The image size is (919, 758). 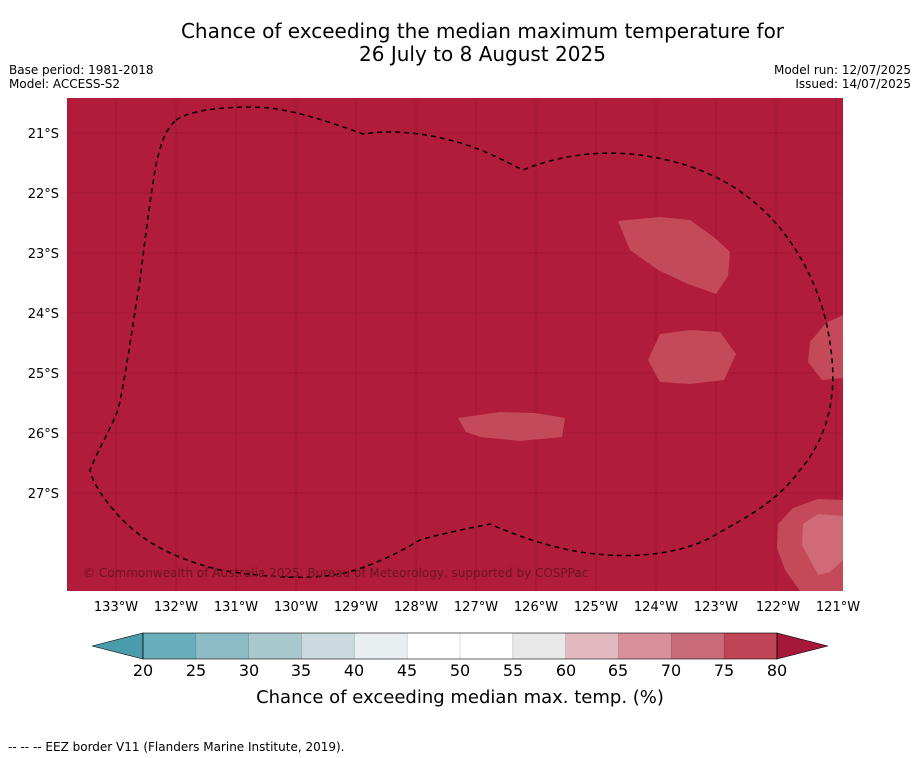 I want to click on lon-label: 130°W, so click(x=296, y=607).